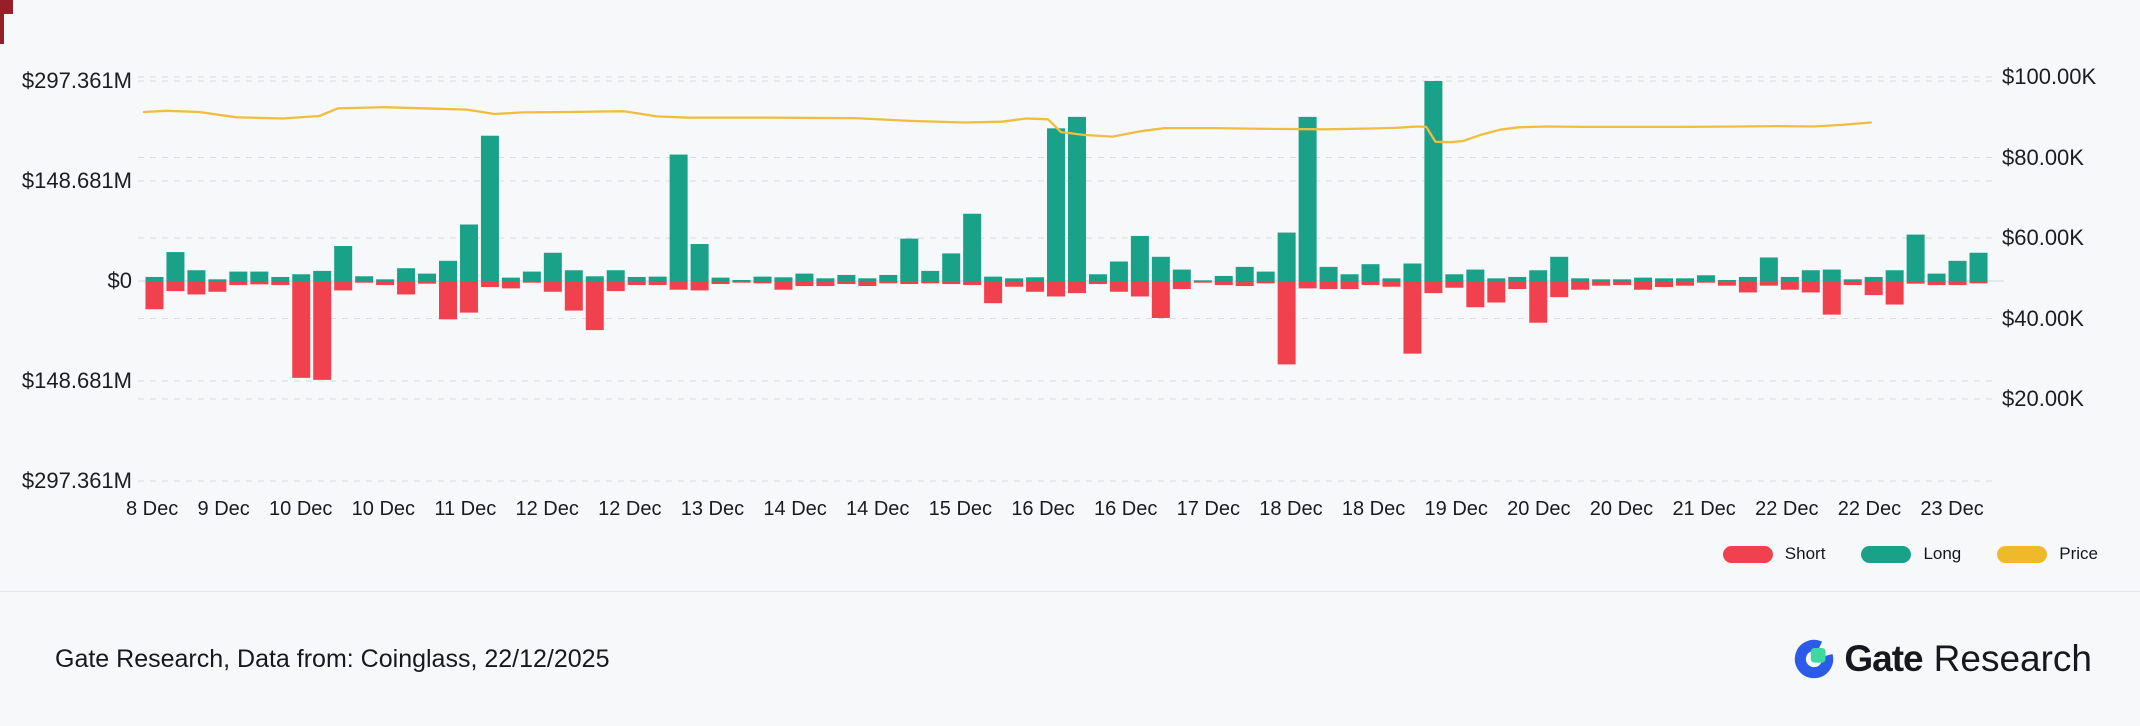 Image resolution: width=2140 pixels, height=726 pixels. Describe the element at coordinates (1869, 509) in the screenshot. I see `x-axis-label: 22 Dec` at that location.